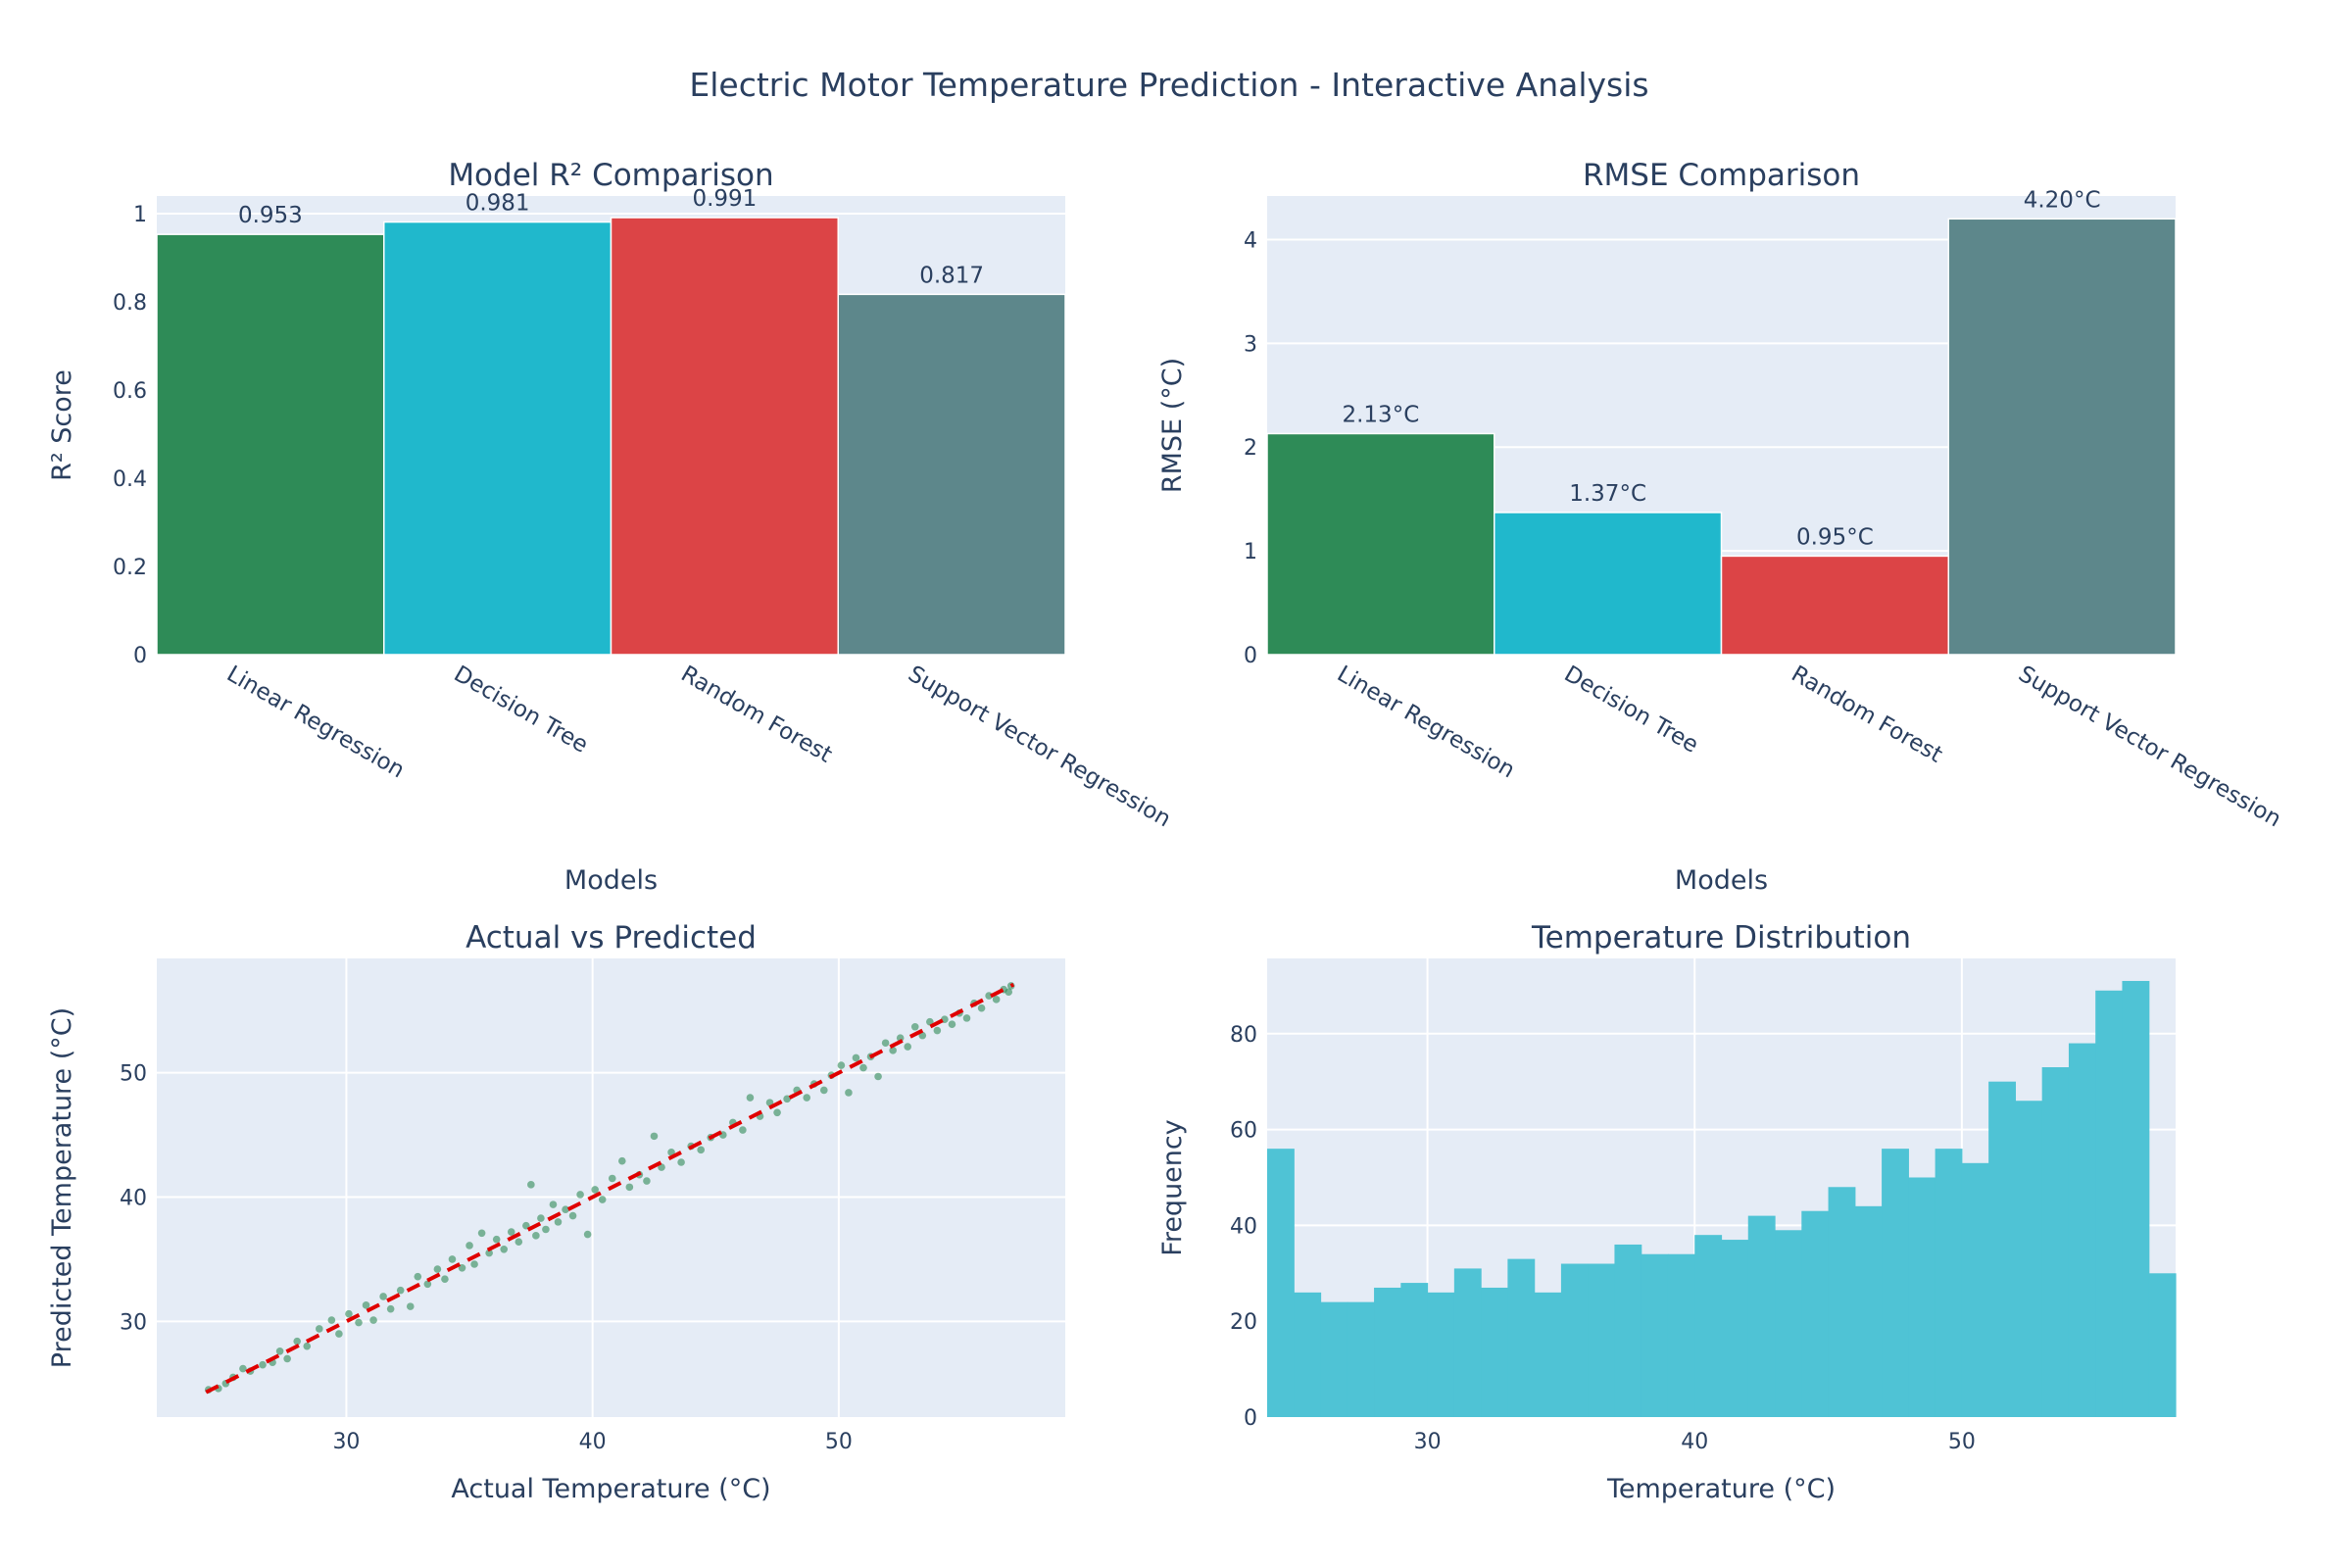  What do you see at coordinates (1721, 938) in the screenshot?
I see `subplot-title: Temperature Distribution` at bounding box center [1721, 938].